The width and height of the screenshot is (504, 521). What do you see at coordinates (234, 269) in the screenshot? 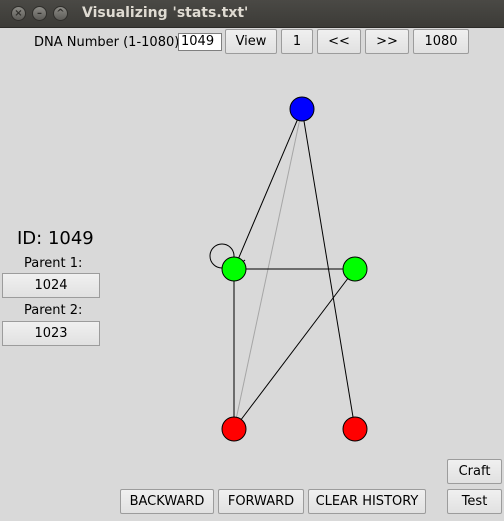
I see `green-node-left` at bounding box center [234, 269].